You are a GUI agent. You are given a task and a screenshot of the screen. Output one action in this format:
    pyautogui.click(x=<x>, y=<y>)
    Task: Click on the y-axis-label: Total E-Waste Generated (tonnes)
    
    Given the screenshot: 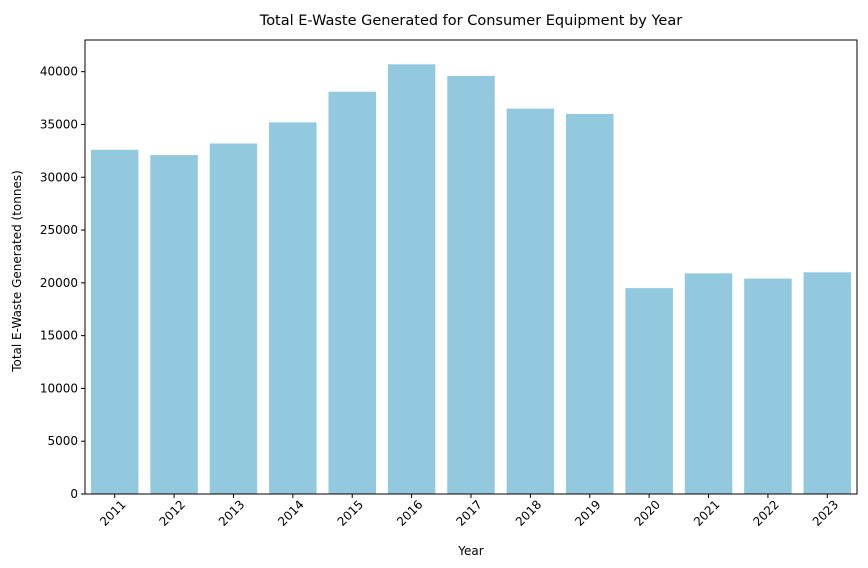 What is the action you would take?
    pyautogui.click(x=17, y=271)
    